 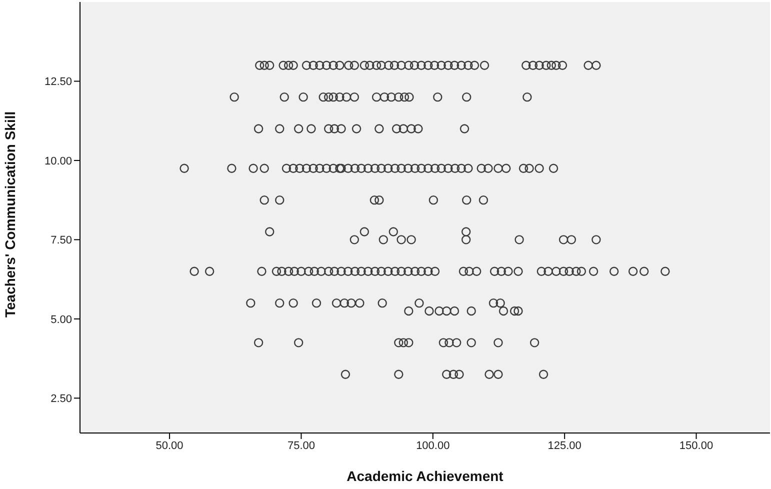 I want to click on x-tick-label: 125.00, so click(x=565, y=446).